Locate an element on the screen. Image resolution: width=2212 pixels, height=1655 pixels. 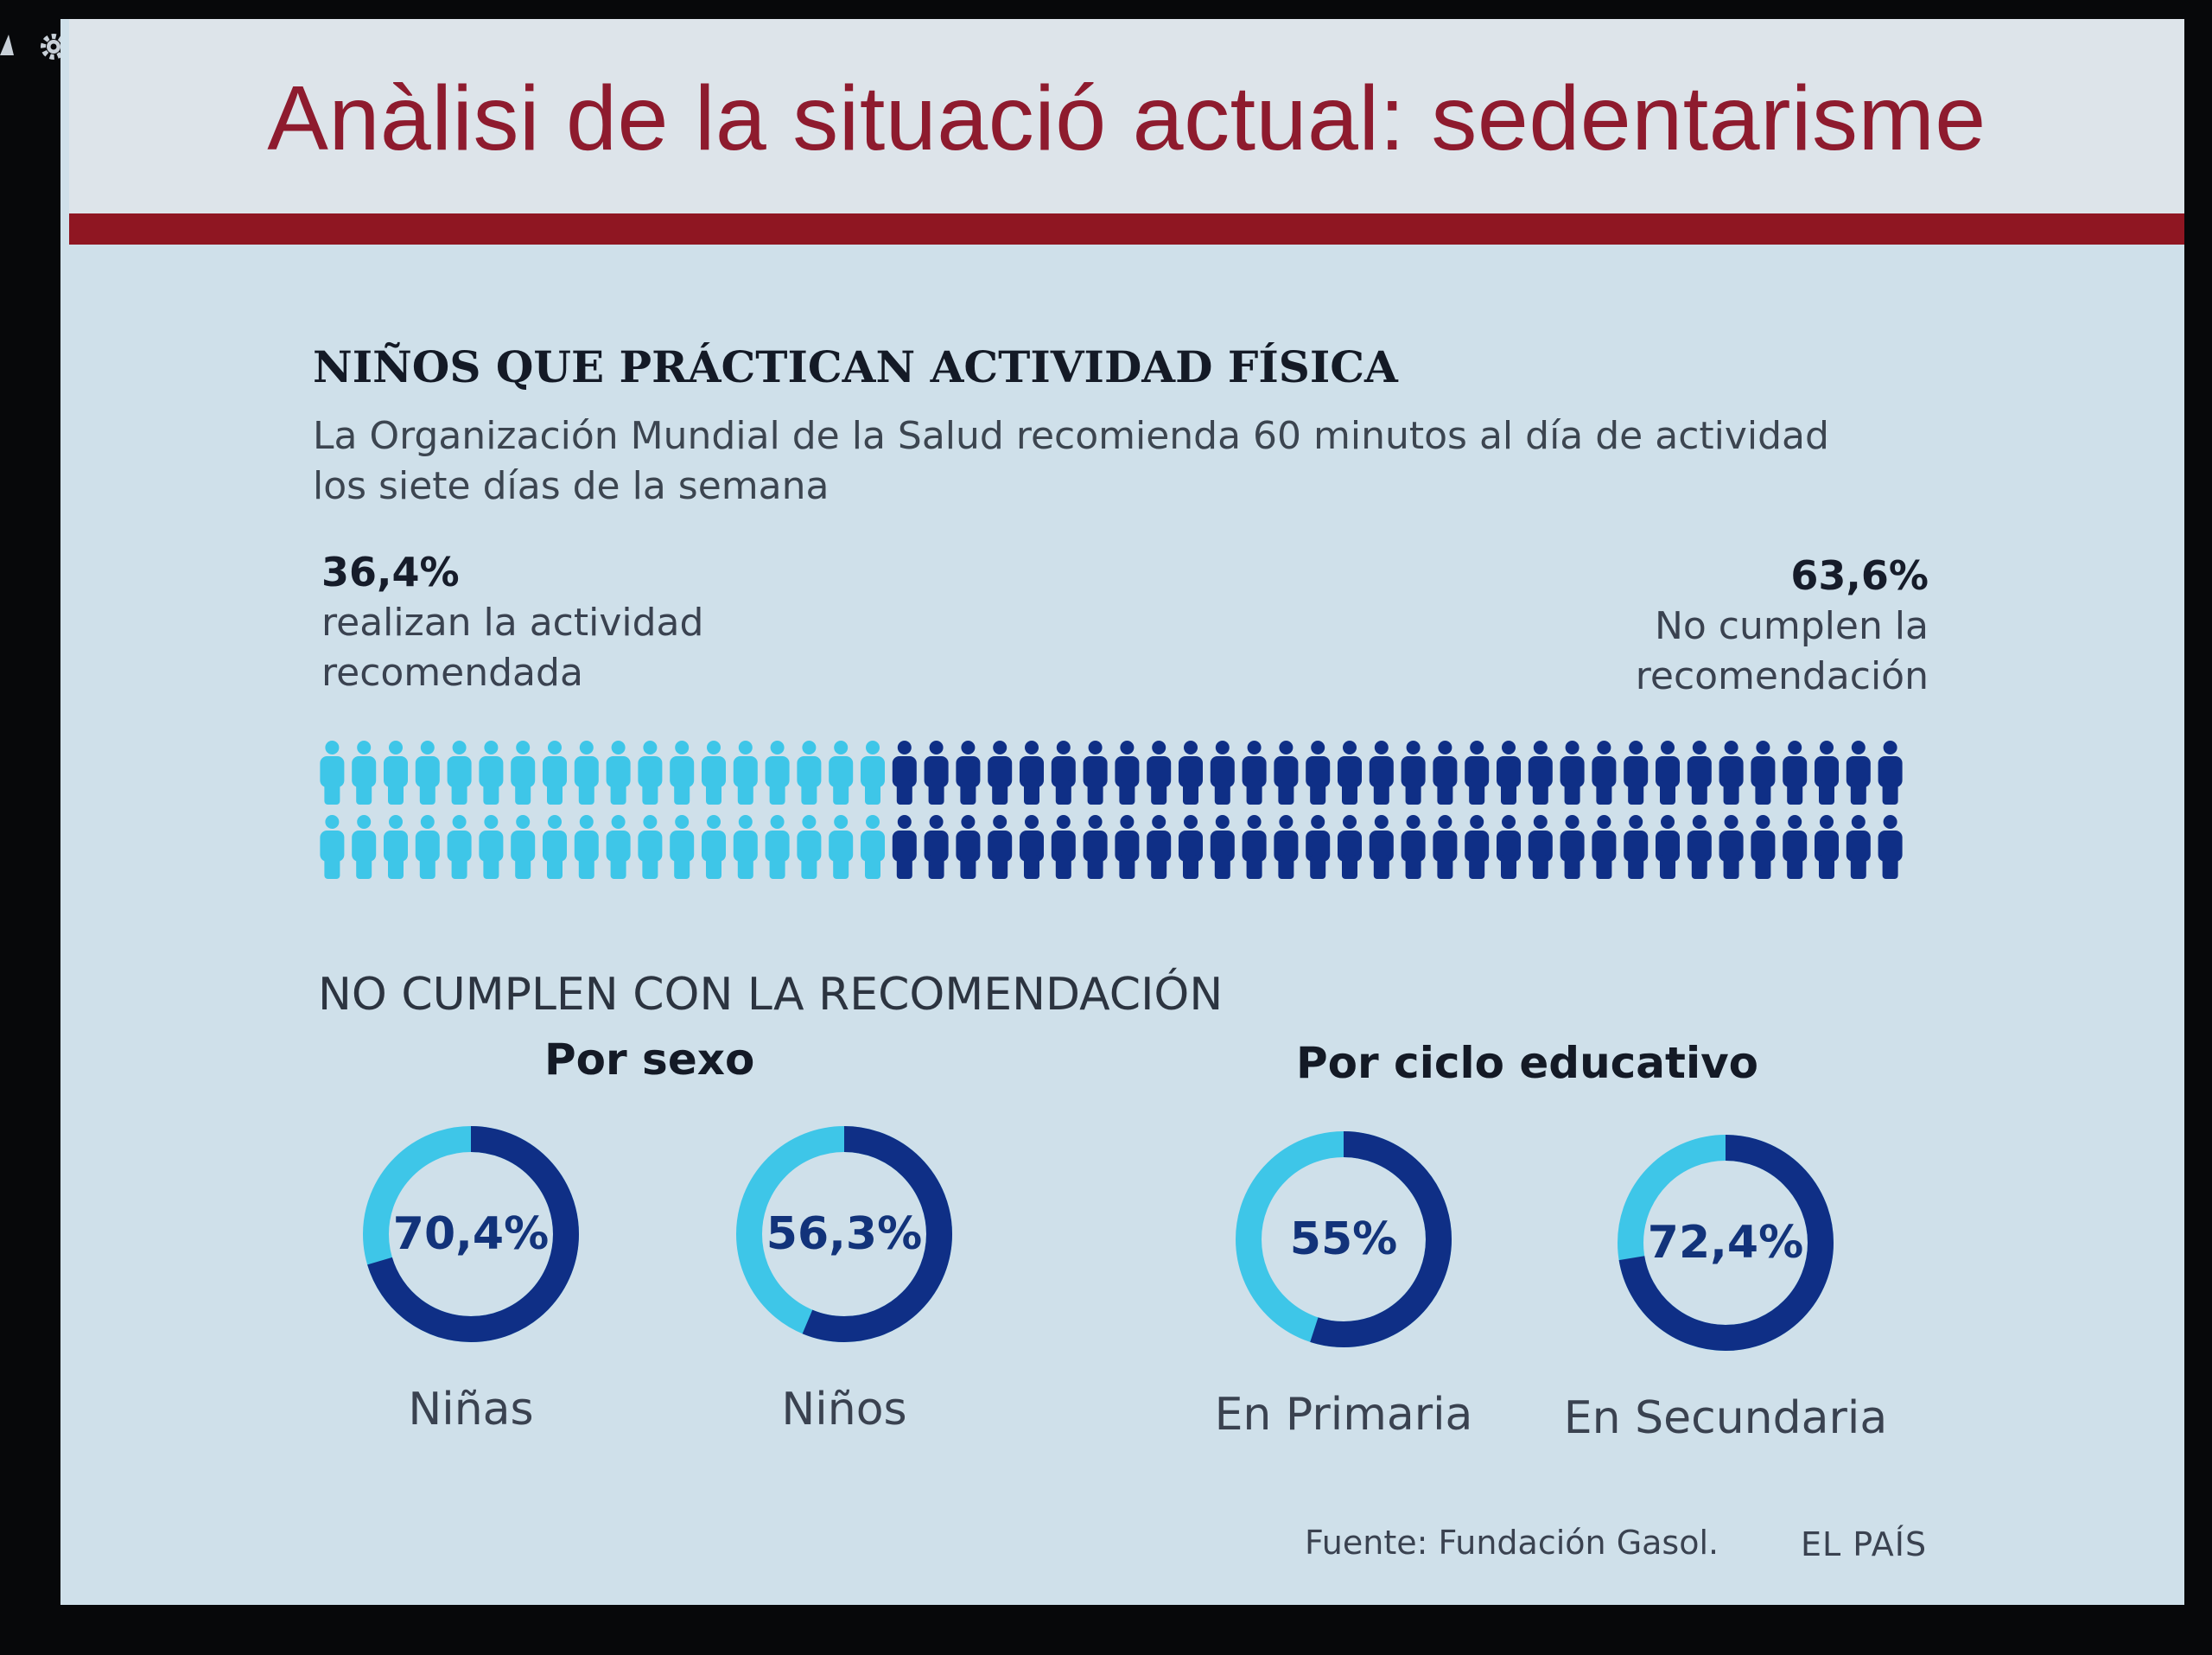
donut-boys-value: 56,3% is located at coordinates (844, 1234).